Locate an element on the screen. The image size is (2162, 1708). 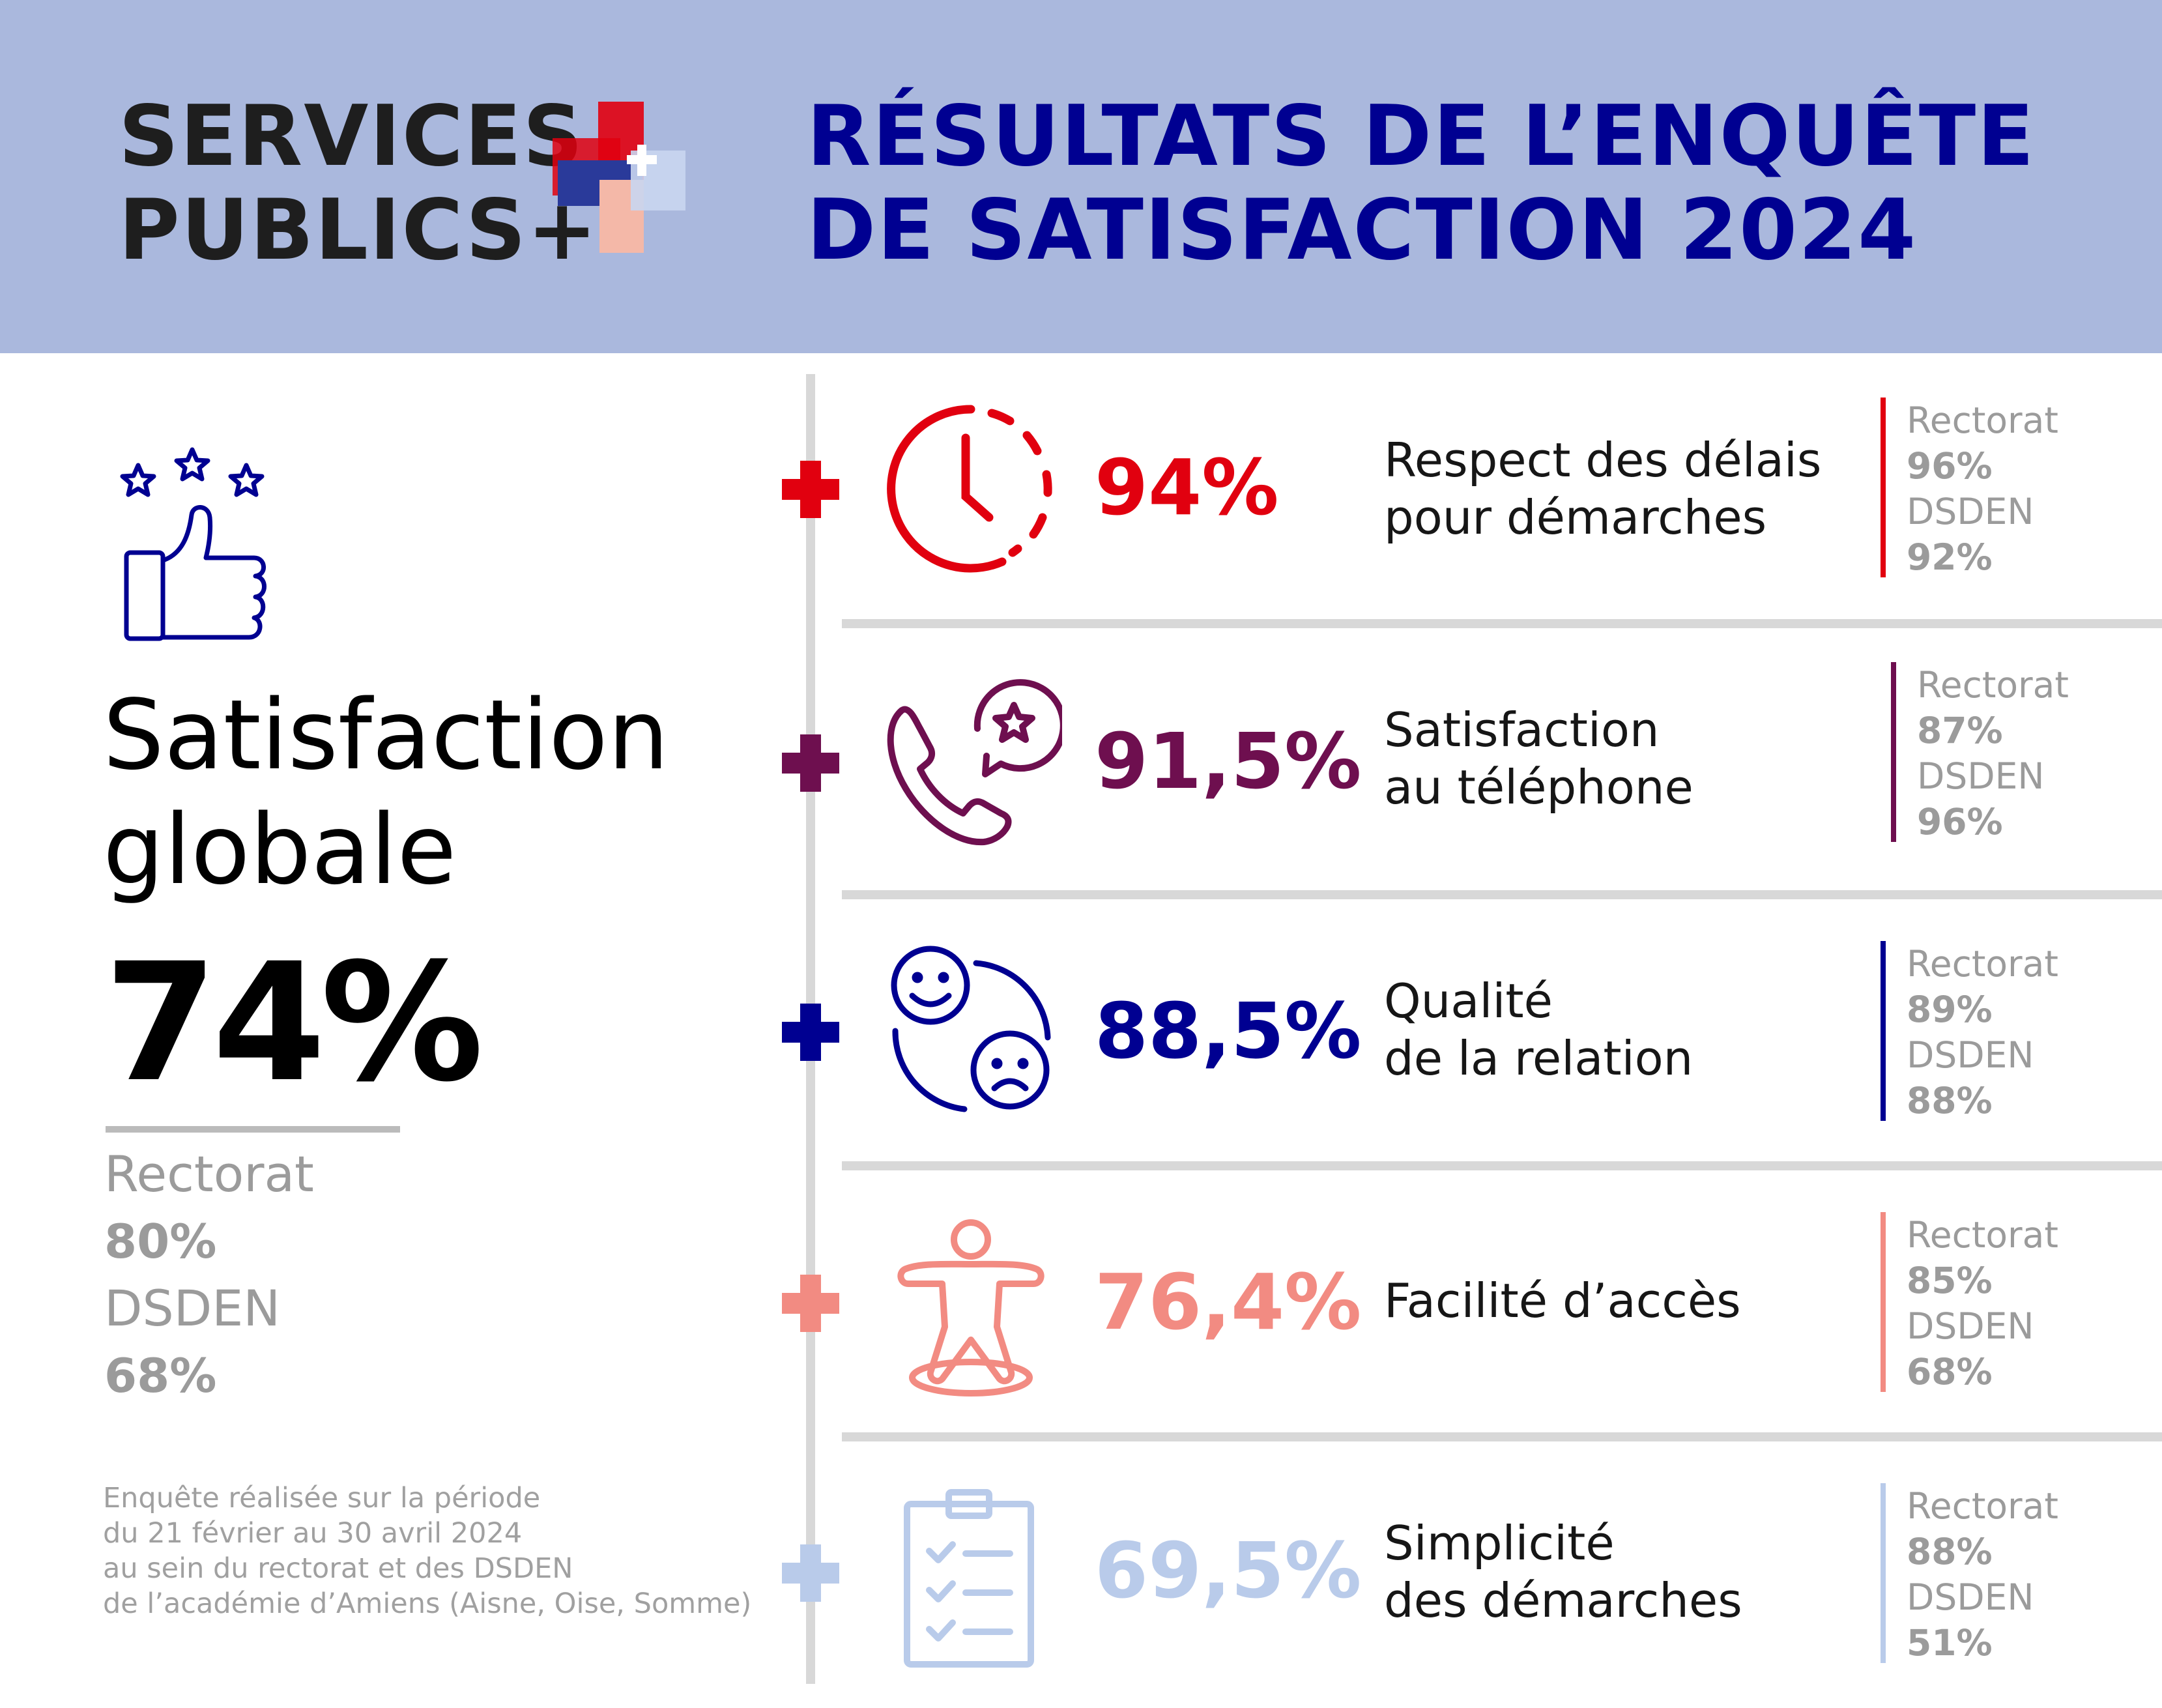
criterion-label: Qualité de la relation is located at coordinates (1538, 1029).